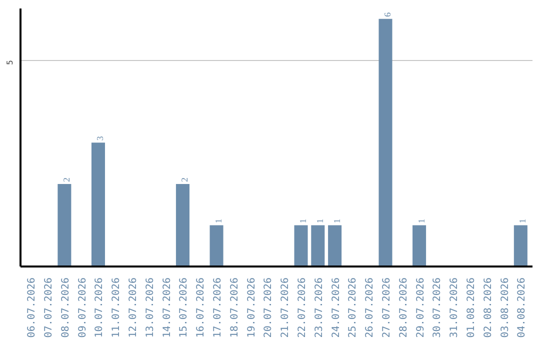 The image size is (540, 340). Describe the element at coordinates (522, 307) in the screenshot. I see `x-tick-label: 04.08.2026` at that location.